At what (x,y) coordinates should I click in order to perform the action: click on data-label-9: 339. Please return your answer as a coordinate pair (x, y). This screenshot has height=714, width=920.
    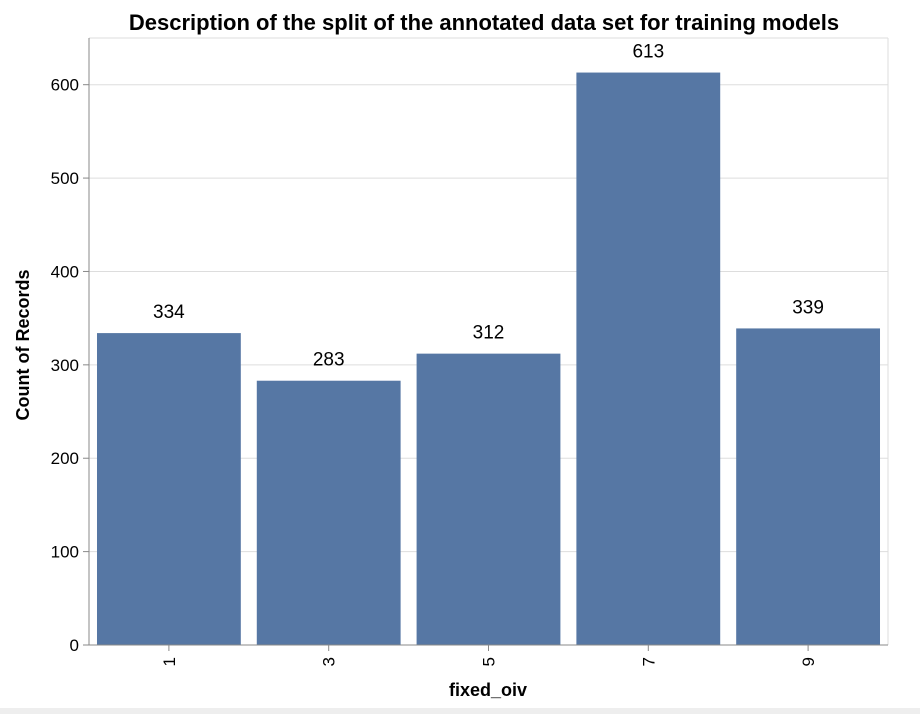
    Looking at the image, I should click on (808, 307).